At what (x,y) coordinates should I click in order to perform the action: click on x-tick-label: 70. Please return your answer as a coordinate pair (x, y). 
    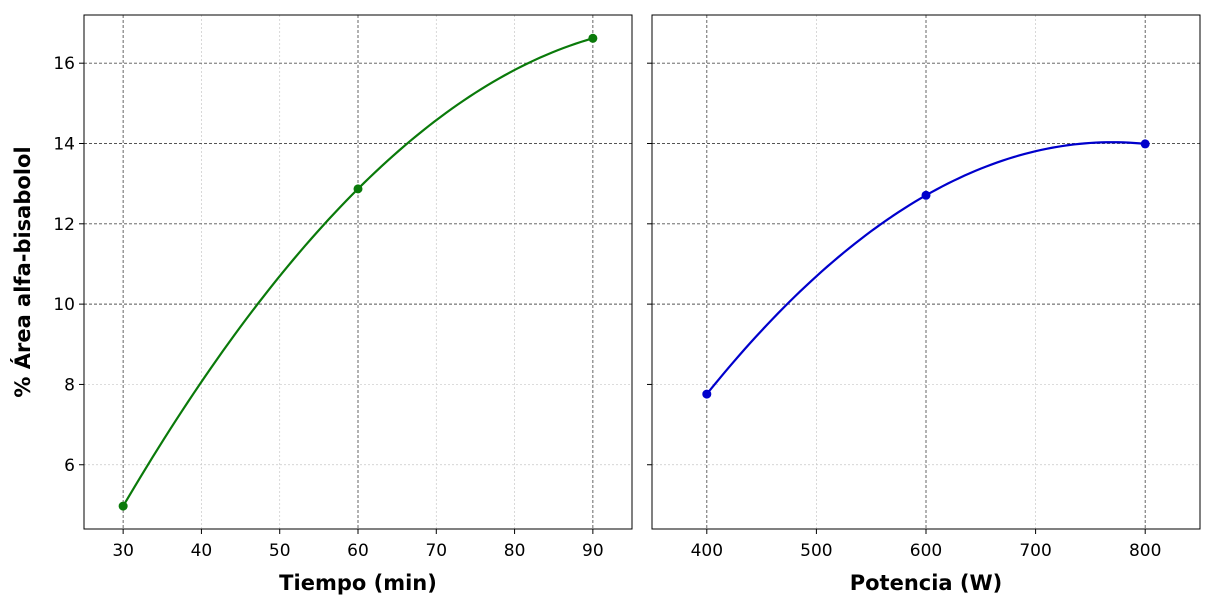
    Looking at the image, I should click on (436, 551).